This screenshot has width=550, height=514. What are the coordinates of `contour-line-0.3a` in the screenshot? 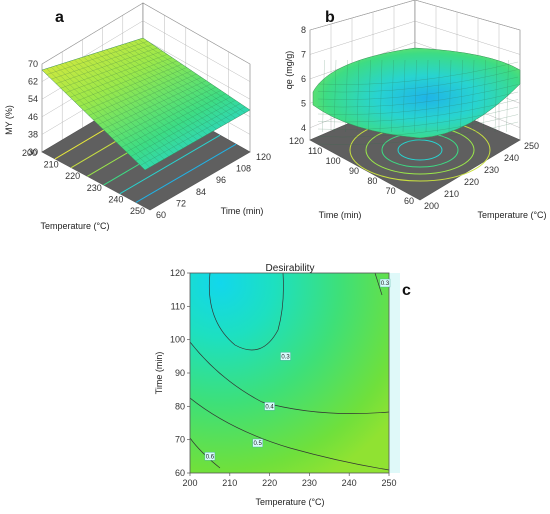 It's located at (246, 312).